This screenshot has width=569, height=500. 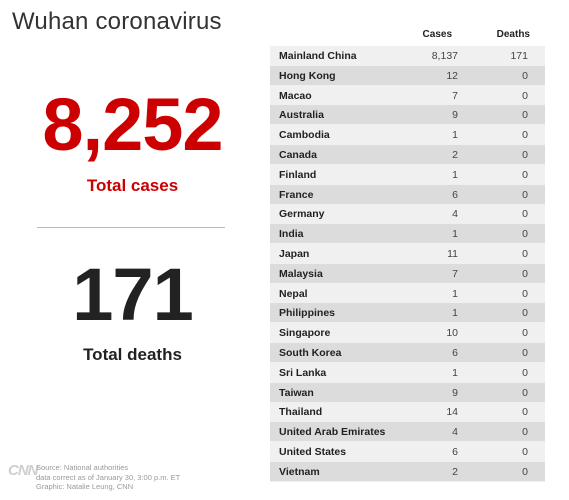 What do you see at coordinates (293, 293) in the screenshot?
I see `country-name: Nepal` at bounding box center [293, 293].